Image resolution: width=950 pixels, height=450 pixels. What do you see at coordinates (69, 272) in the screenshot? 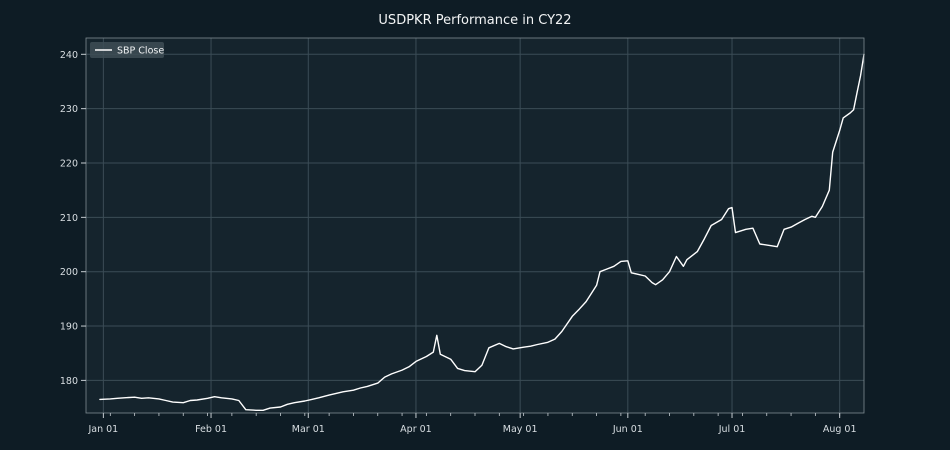
I see `y-tick-label: 200` at bounding box center [69, 272].